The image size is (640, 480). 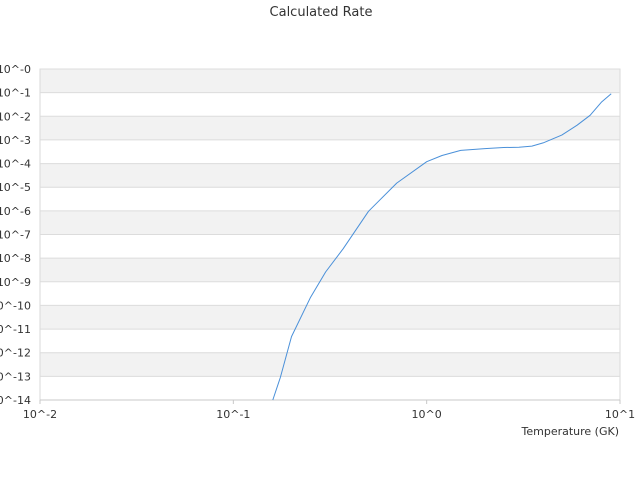 I want to click on y-tick-label: 10^-10, so click(x=15, y=305).